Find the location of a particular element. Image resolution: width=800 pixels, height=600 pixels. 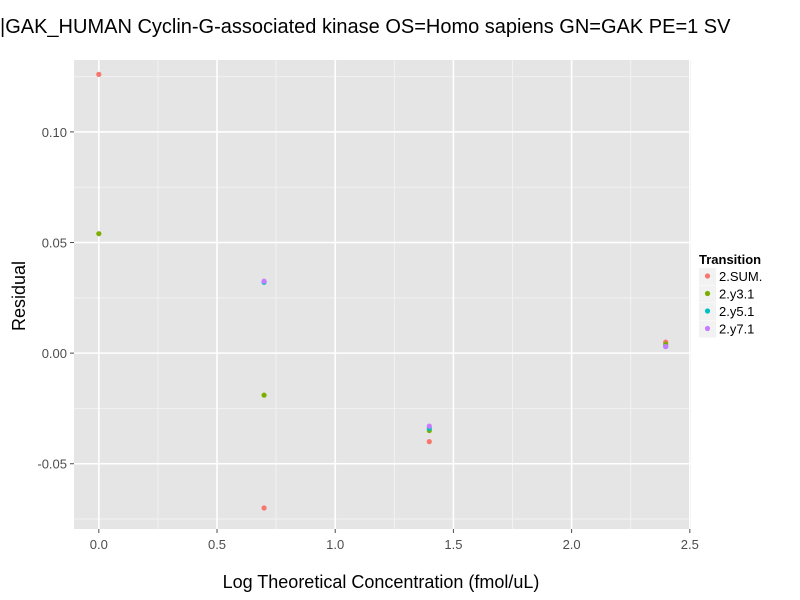

x-axis: 0.0 0.5 1.0 1.5 2.0 2.5 is located at coordinates (394, 540).